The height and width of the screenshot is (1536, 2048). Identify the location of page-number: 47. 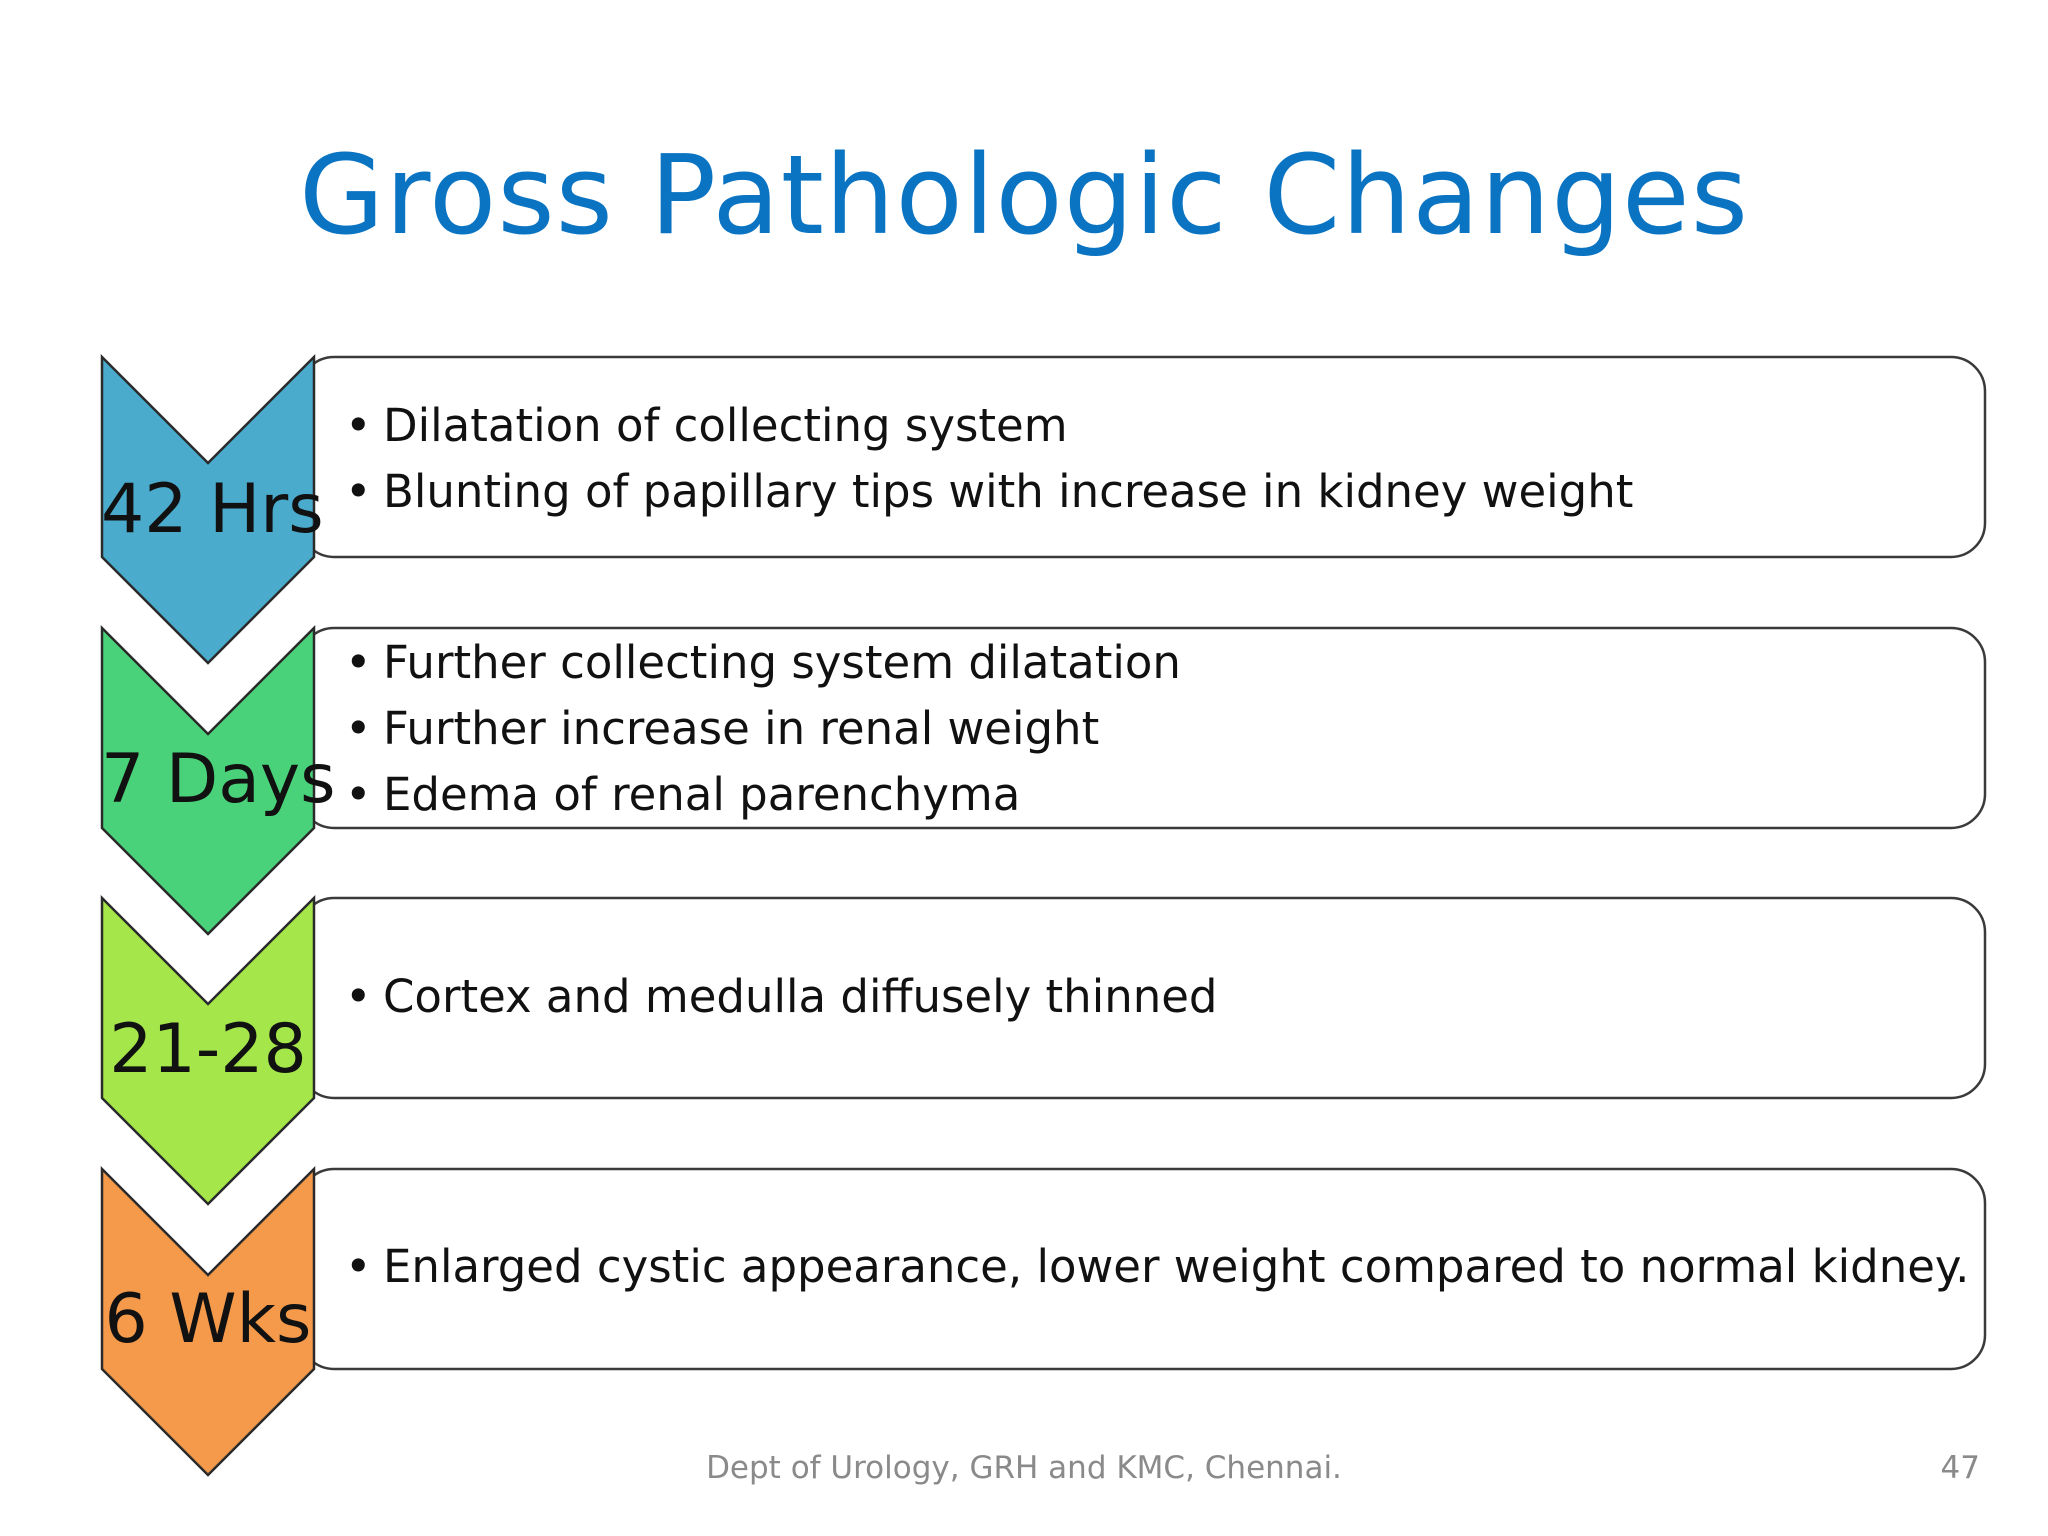
(1960, 1468).